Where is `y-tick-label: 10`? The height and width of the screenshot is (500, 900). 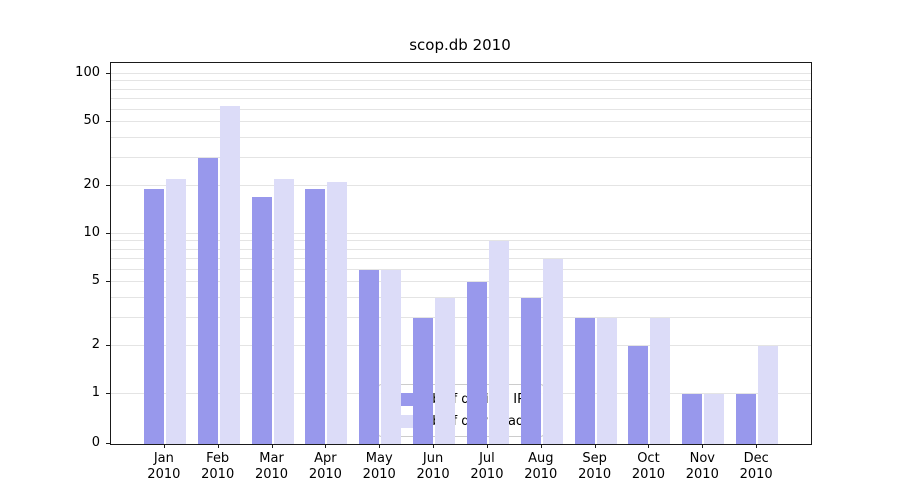
y-tick-label: 10 is located at coordinates (91, 232).